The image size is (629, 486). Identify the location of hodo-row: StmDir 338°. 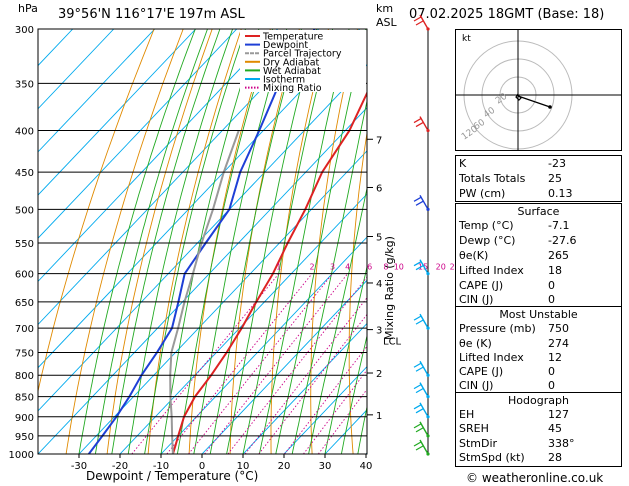
(538, 443).